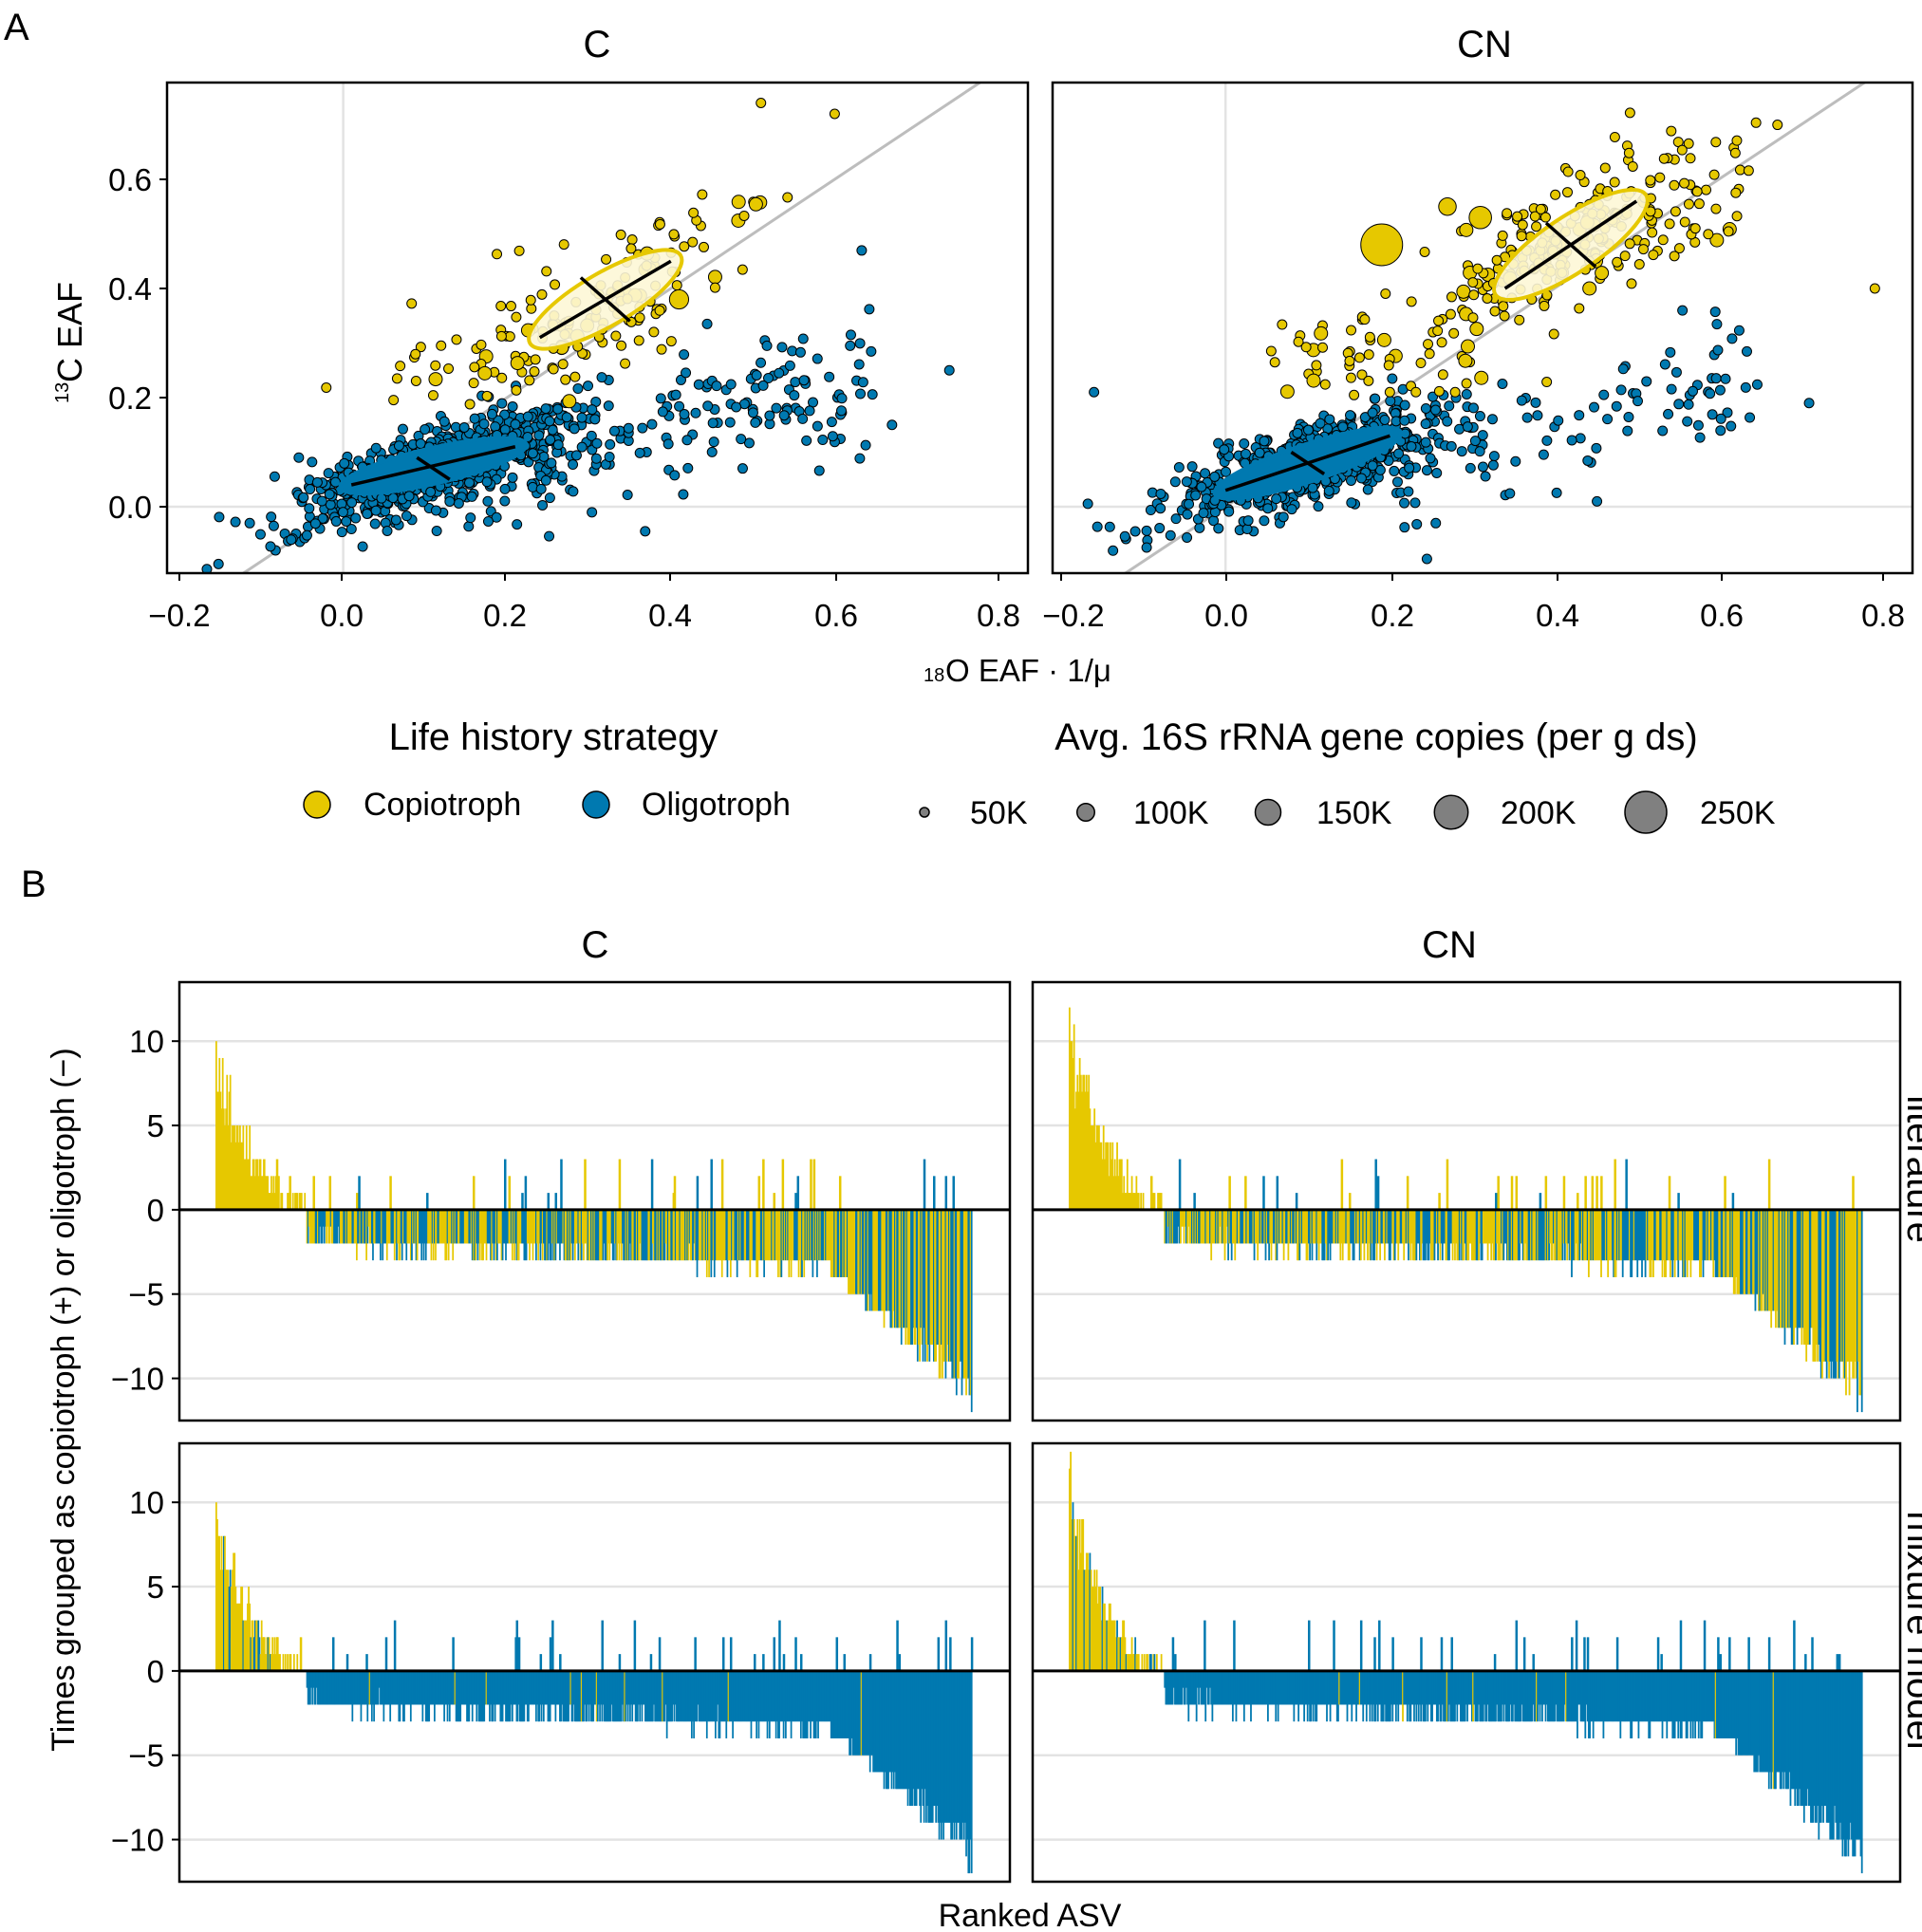 The image size is (1922, 1932). I want to click on ellipse-minor-axis-oligotroph, so click(433, 468).